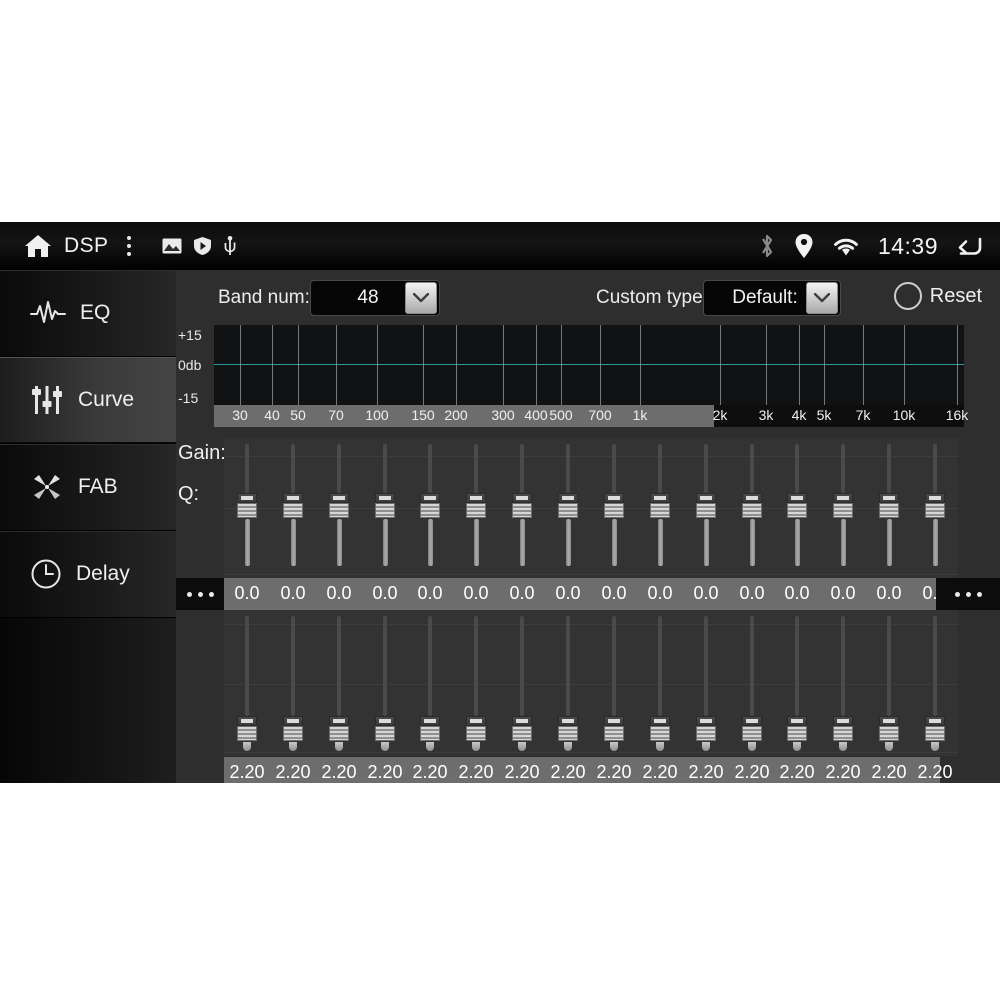  Describe the element at coordinates (937, 296) in the screenshot. I see `reset-button: Reset` at that location.